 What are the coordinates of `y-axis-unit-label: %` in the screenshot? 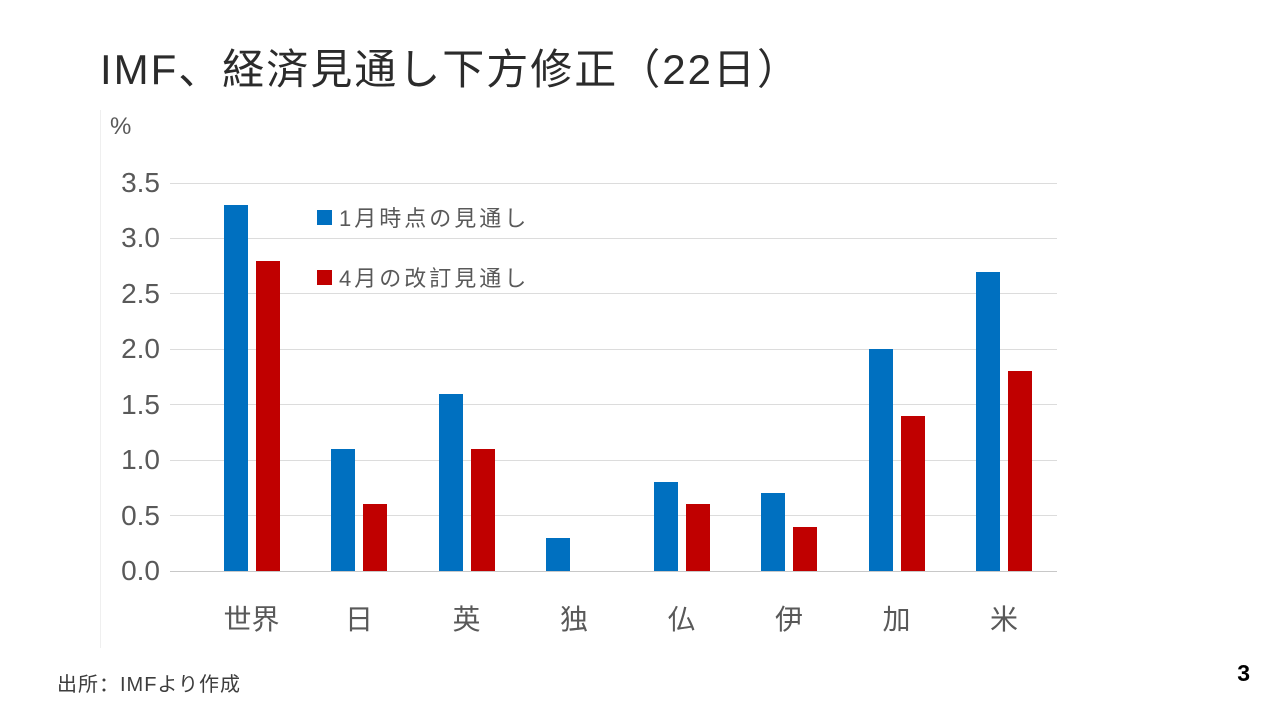 It's located at (121, 126).